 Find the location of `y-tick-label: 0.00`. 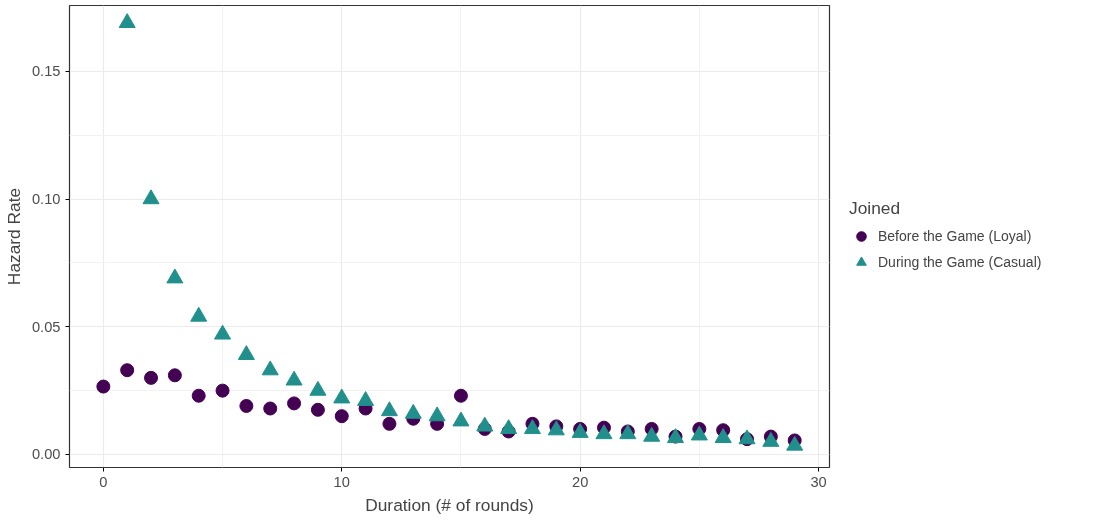

y-tick-label: 0.00 is located at coordinates (46, 454).